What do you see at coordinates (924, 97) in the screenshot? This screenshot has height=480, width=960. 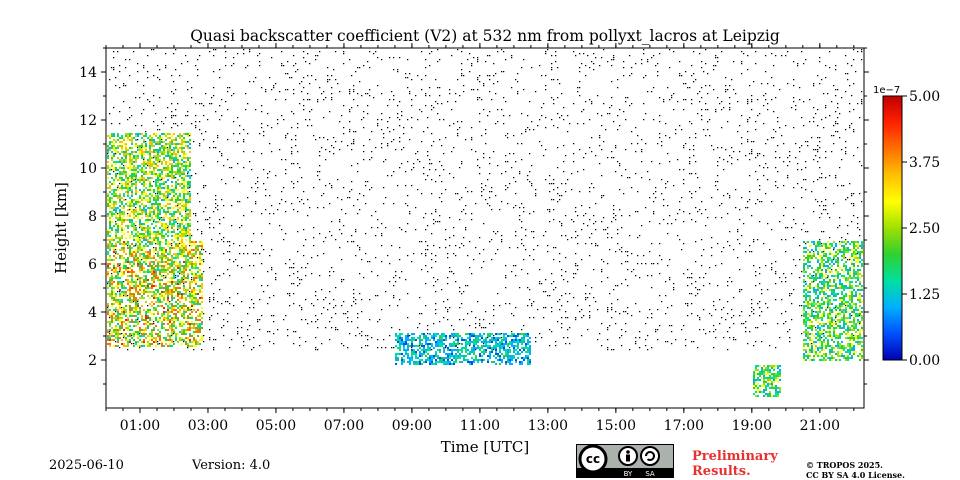 I see `colorbar-tick-label: 5.00` at bounding box center [924, 97].